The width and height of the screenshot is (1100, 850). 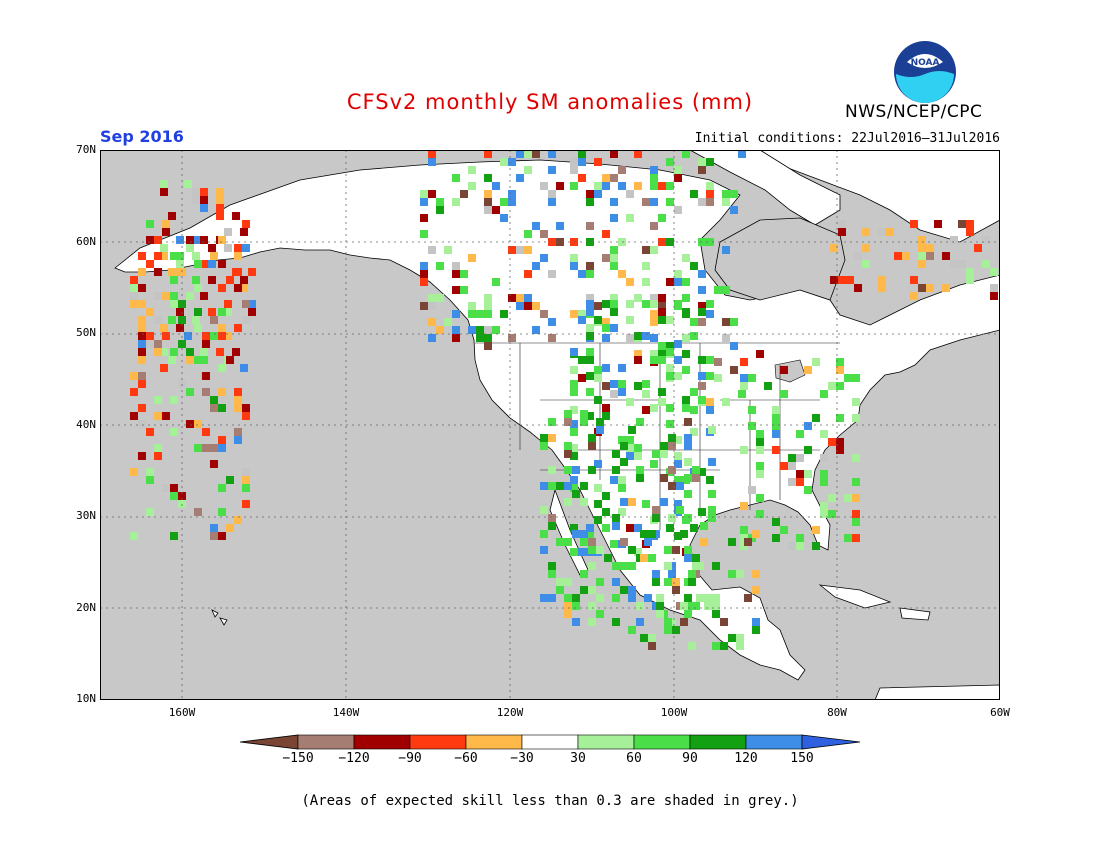 I want to click on colorbar-swatch, so click(x=550, y=742).